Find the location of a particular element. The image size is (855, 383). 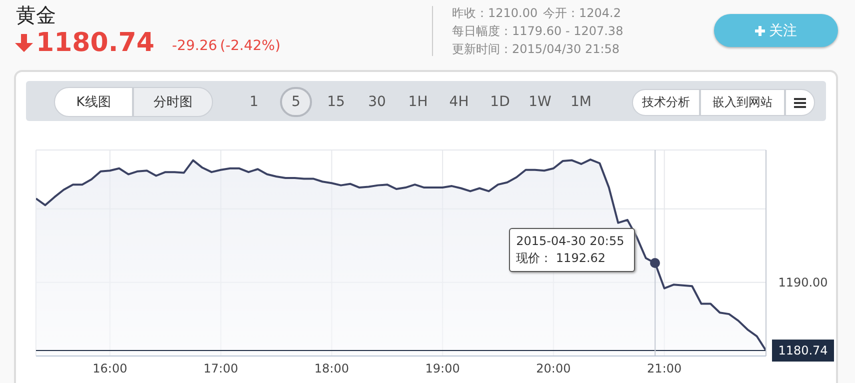

x-tick-label: 18:00 is located at coordinates (331, 369).